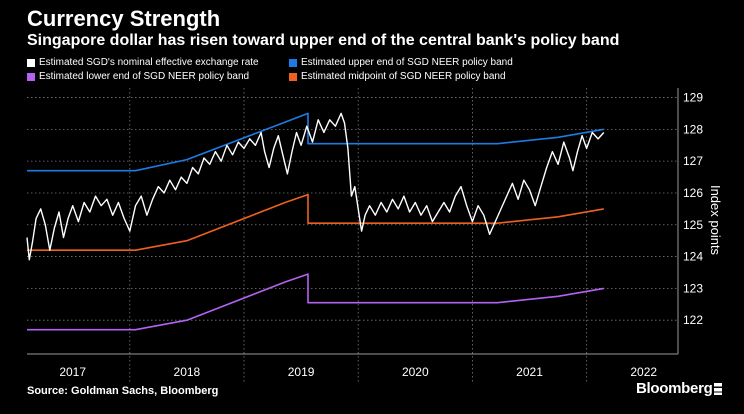 The height and width of the screenshot is (414, 744). What do you see at coordinates (72, 372) in the screenshot?
I see `x-tick-label-2017: 2017` at bounding box center [72, 372].